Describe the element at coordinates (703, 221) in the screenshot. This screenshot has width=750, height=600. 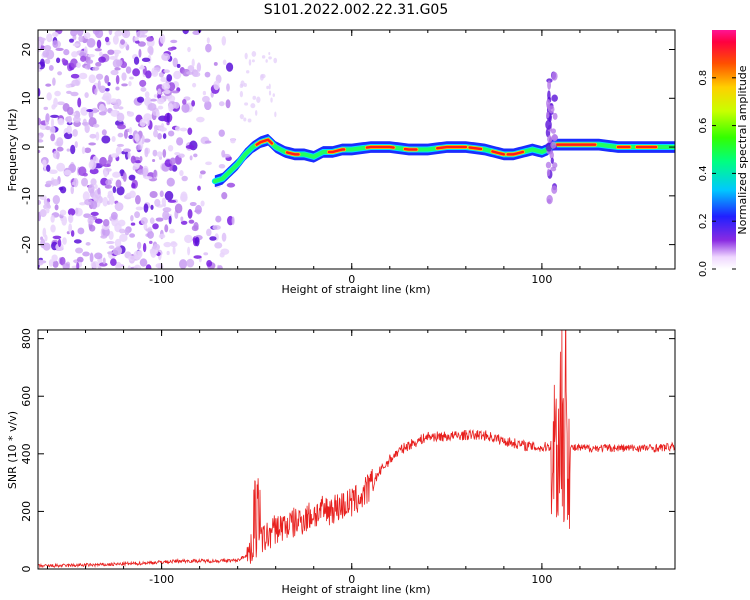
I see `colorbar-tick-label: 0.2` at that location.